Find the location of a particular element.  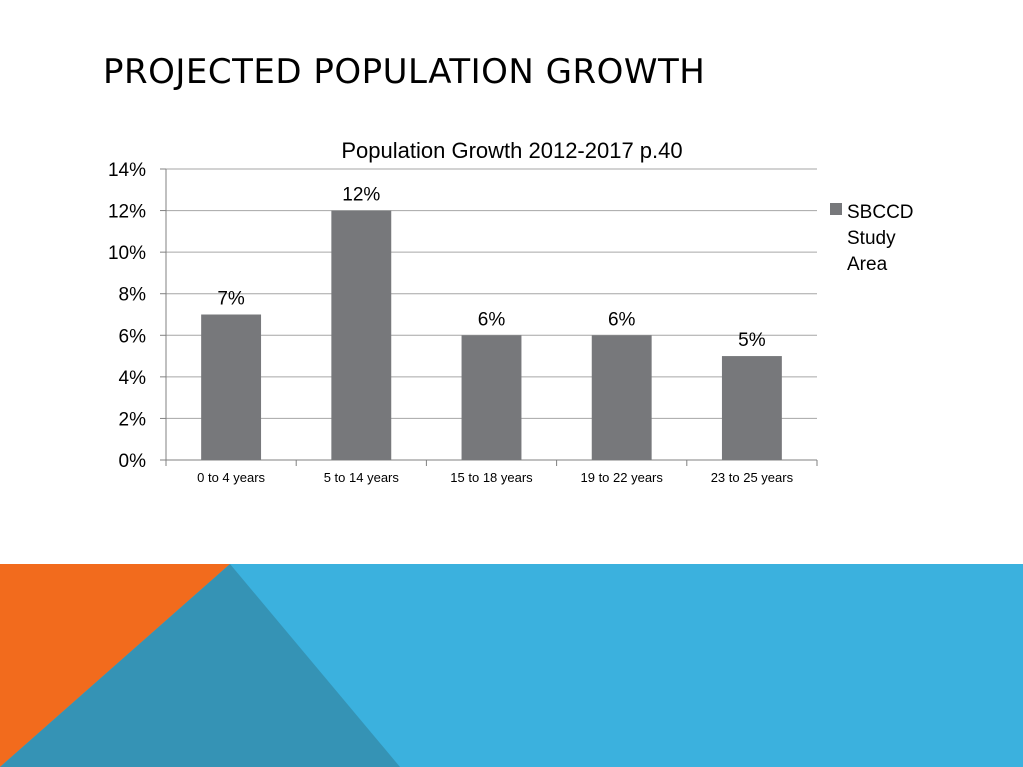

y-tick-label: 12% is located at coordinates (127, 212).